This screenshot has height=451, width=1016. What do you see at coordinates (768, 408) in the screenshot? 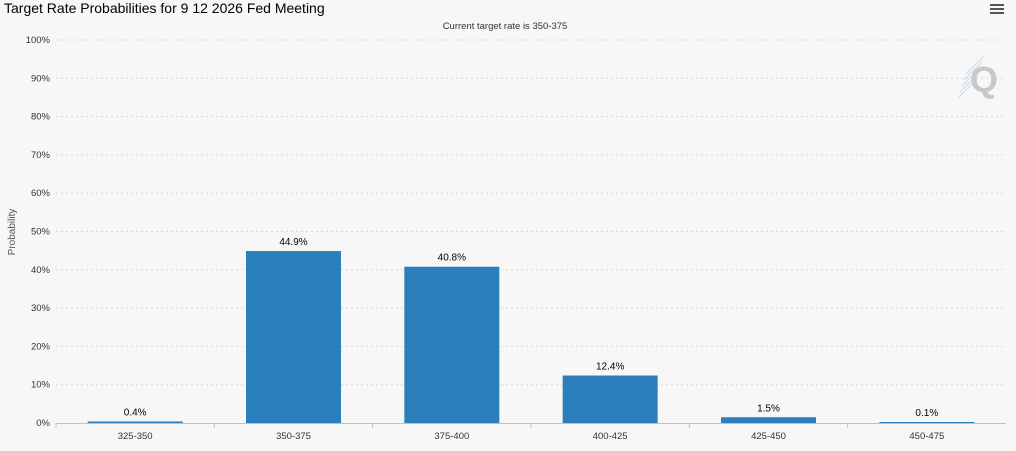
I see `data-label: 1.5%` at bounding box center [768, 408].